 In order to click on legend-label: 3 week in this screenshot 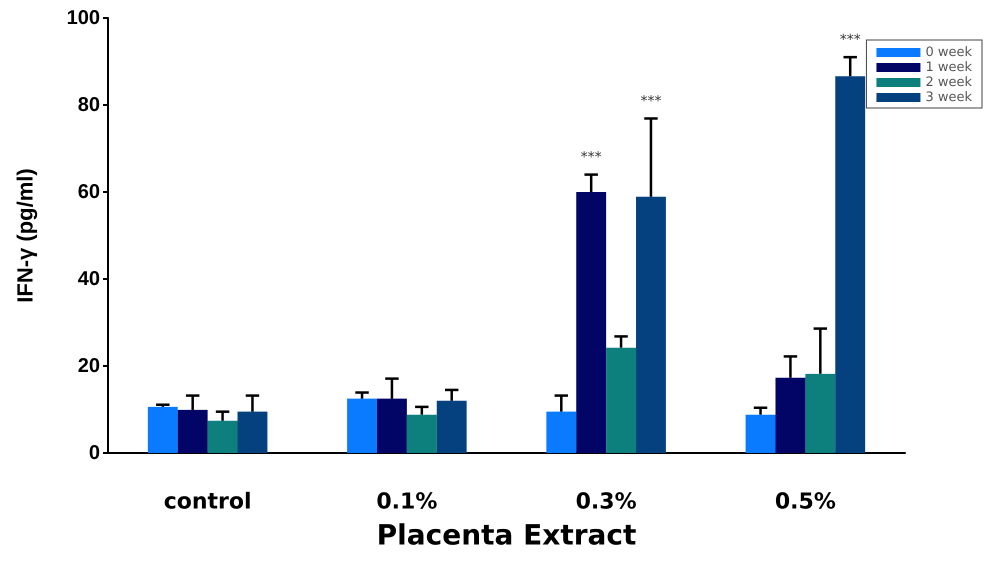, I will do `click(948, 97)`.